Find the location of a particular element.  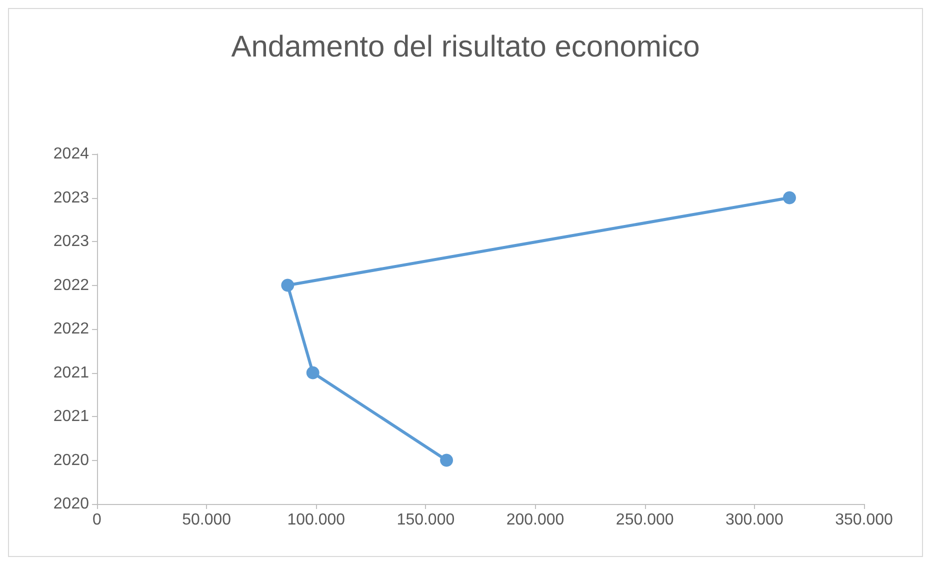

x-tick-label: 50.000 is located at coordinates (207, 520).